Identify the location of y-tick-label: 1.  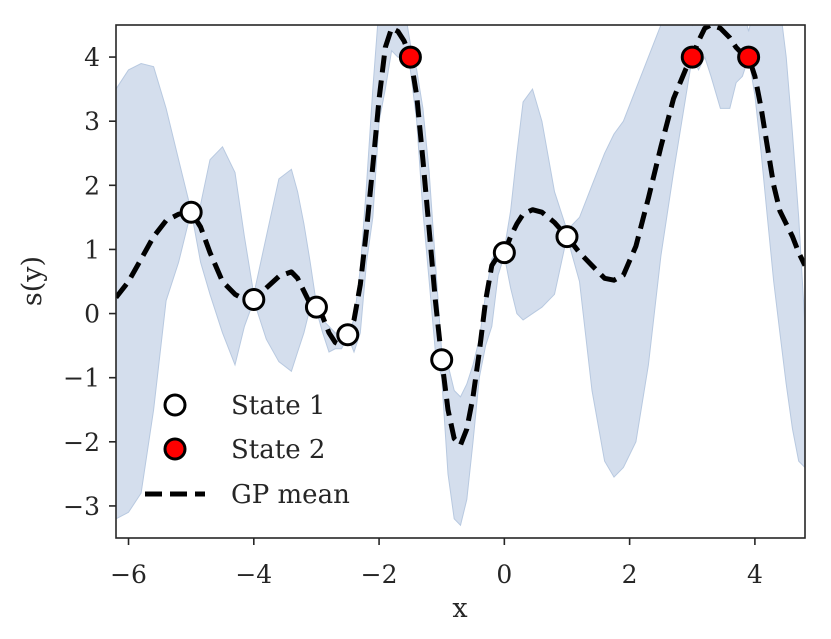
(92, 249).